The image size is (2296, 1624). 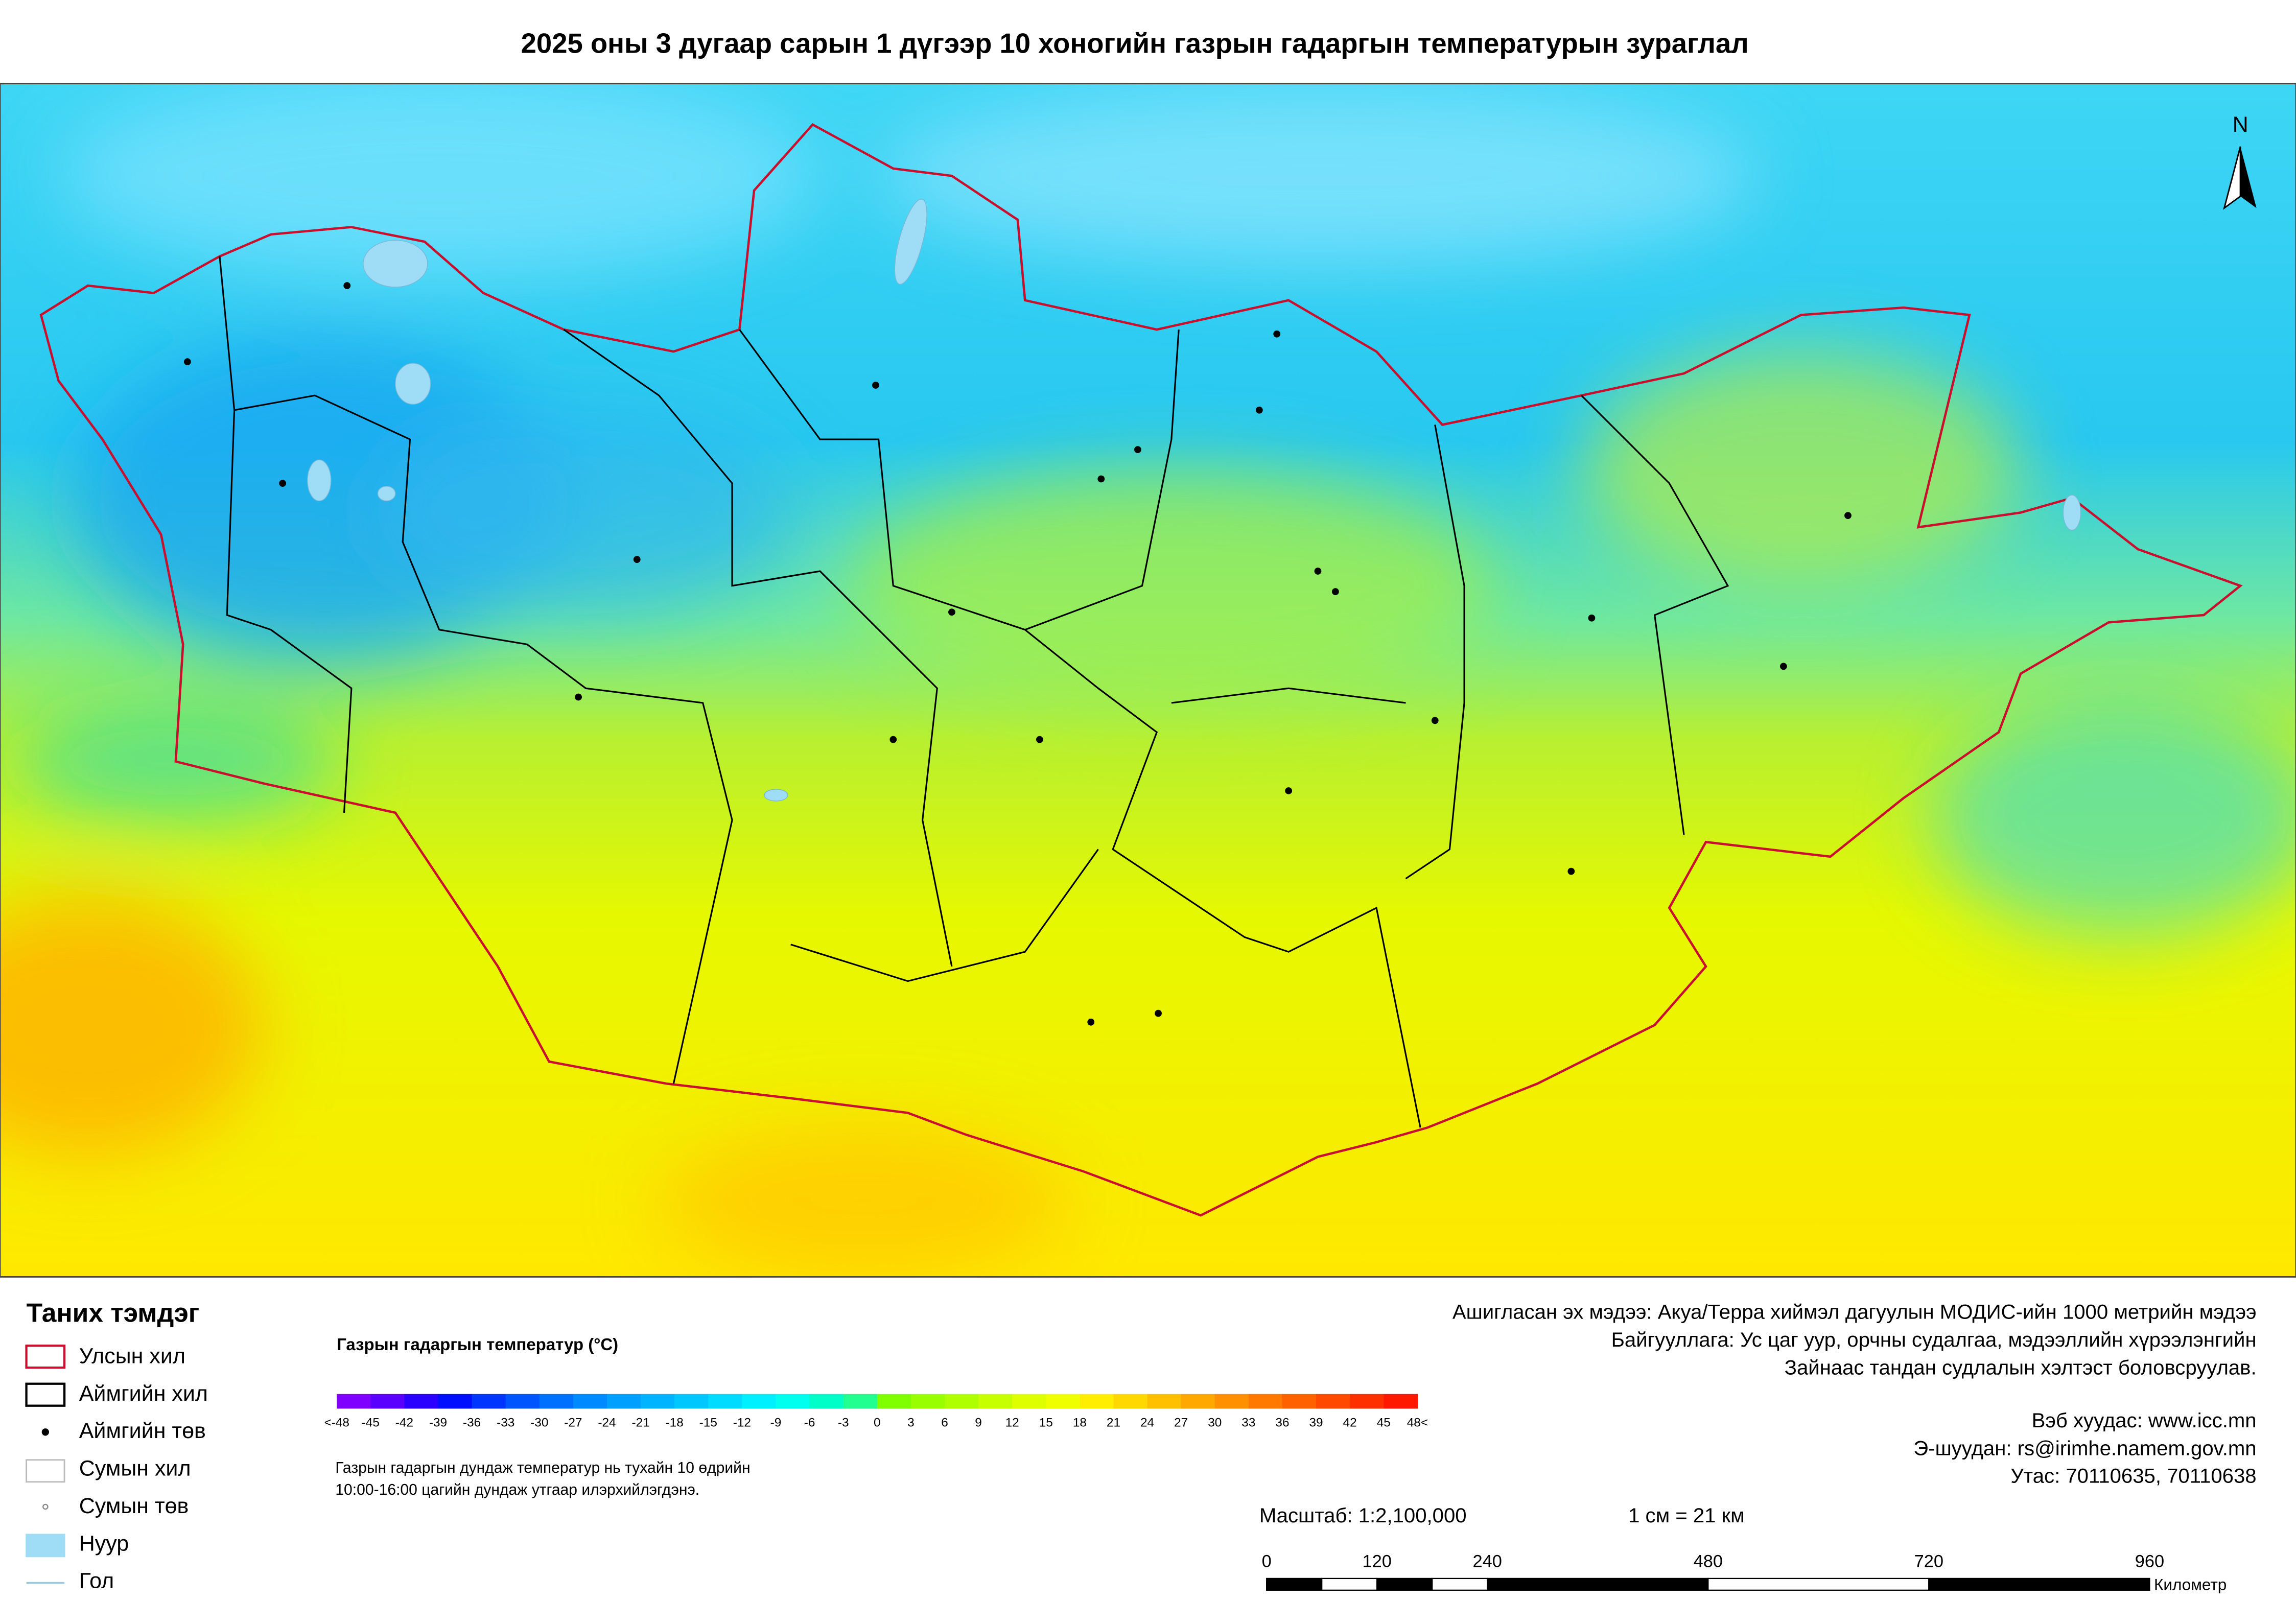 I want to click on swatch-lake, so click(x=45, y=1546).